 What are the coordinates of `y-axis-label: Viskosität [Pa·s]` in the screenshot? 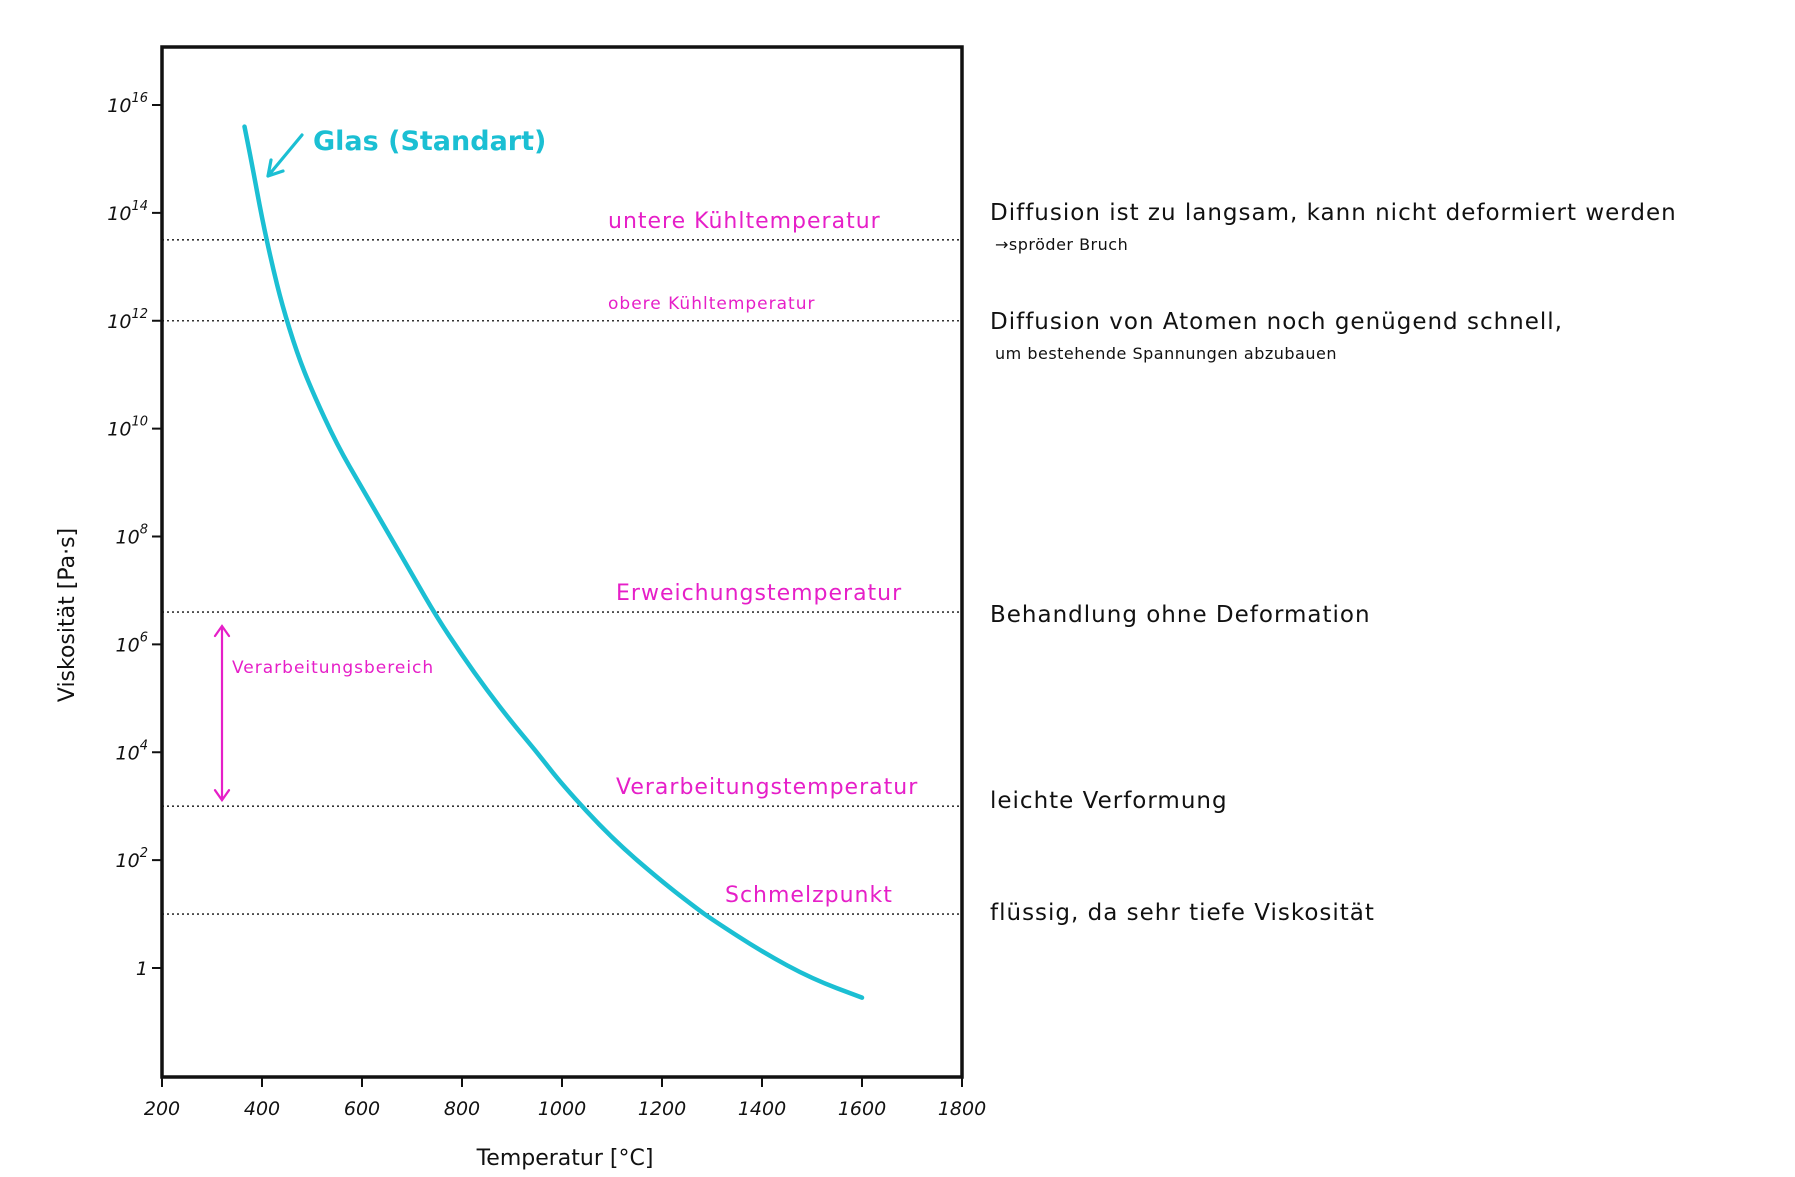 It's located at (67, 615).